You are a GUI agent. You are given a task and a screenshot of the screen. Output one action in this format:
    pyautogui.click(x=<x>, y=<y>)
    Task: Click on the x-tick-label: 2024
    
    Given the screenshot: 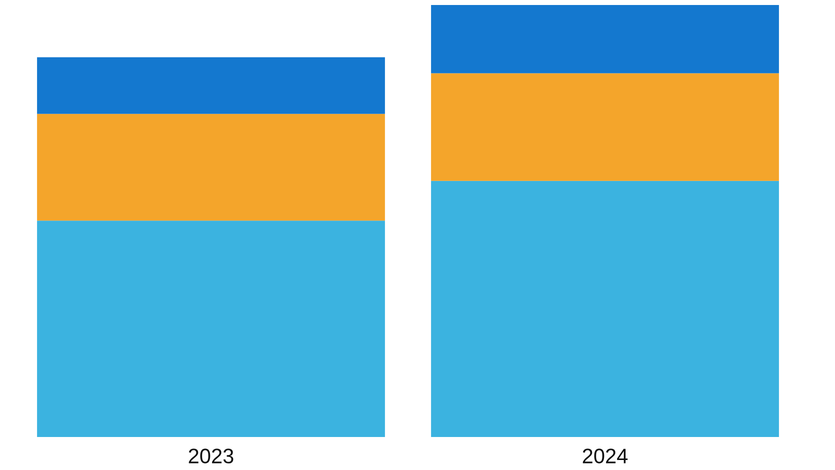 What is the action you would take?
    pyautogui.click(x=605, y=456)
    